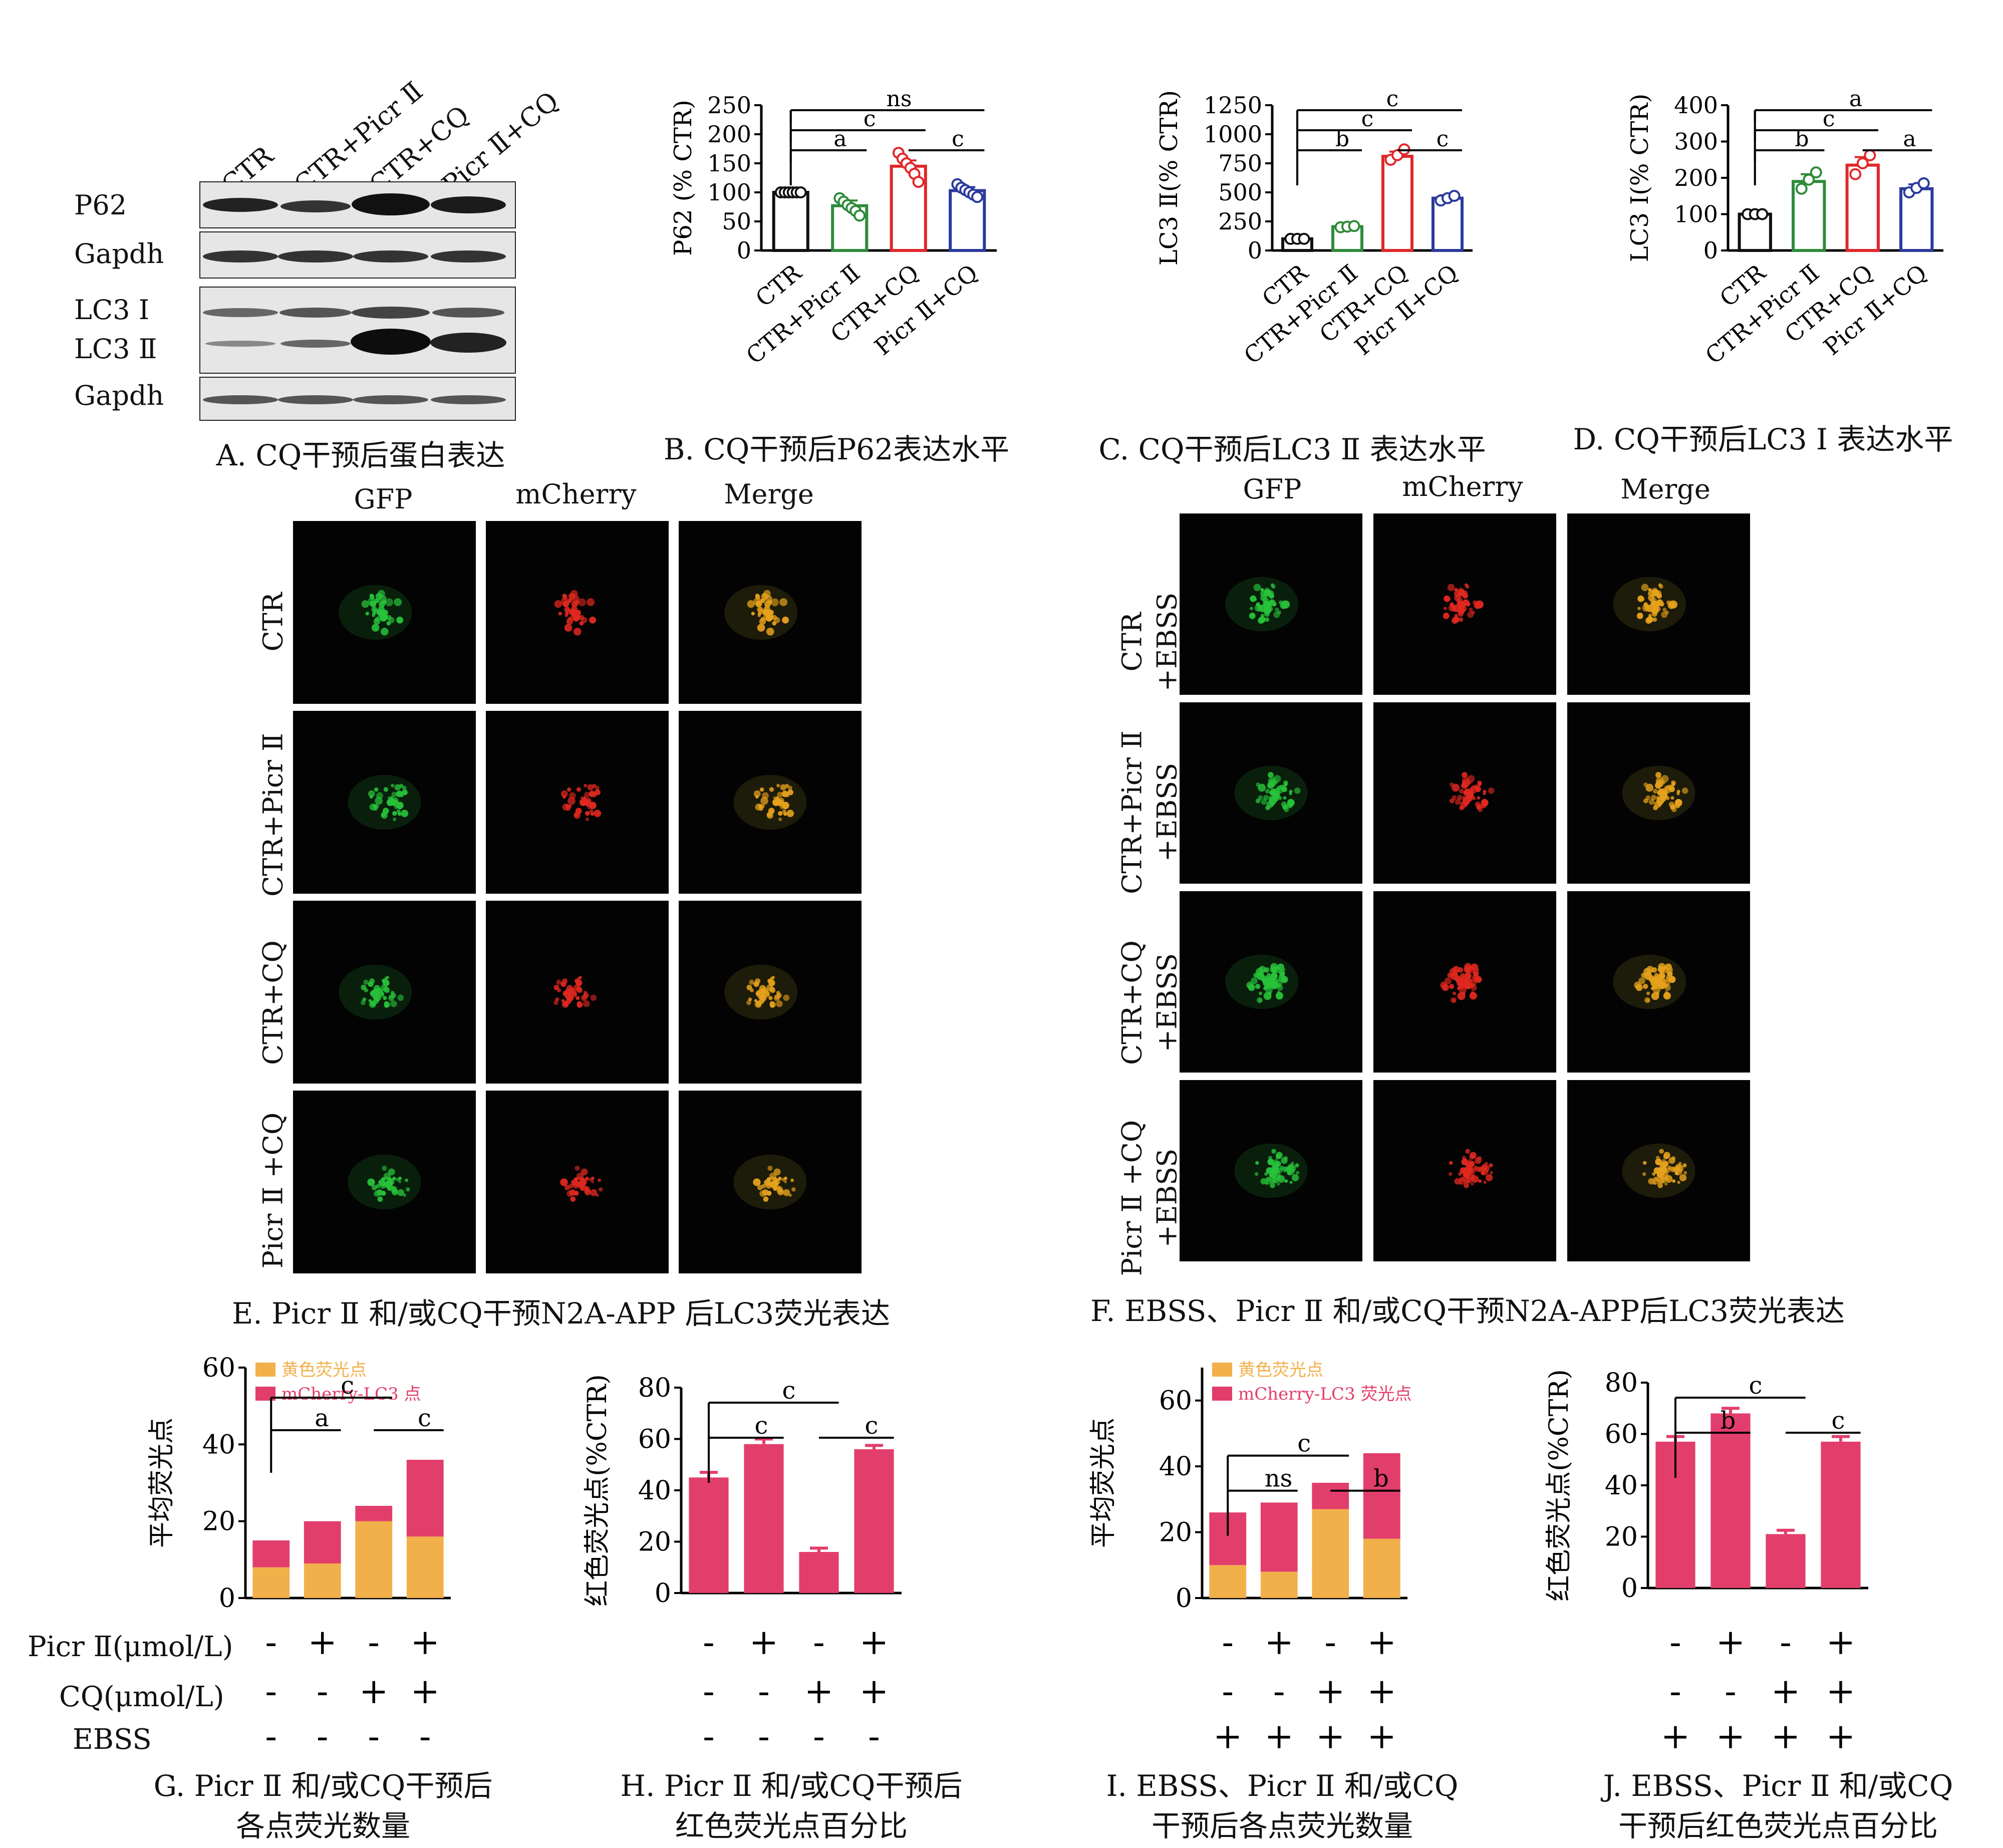 The height and width of the screenshot is (1848, 2003). I want to click on micrograph-tile, so click(385, 802).